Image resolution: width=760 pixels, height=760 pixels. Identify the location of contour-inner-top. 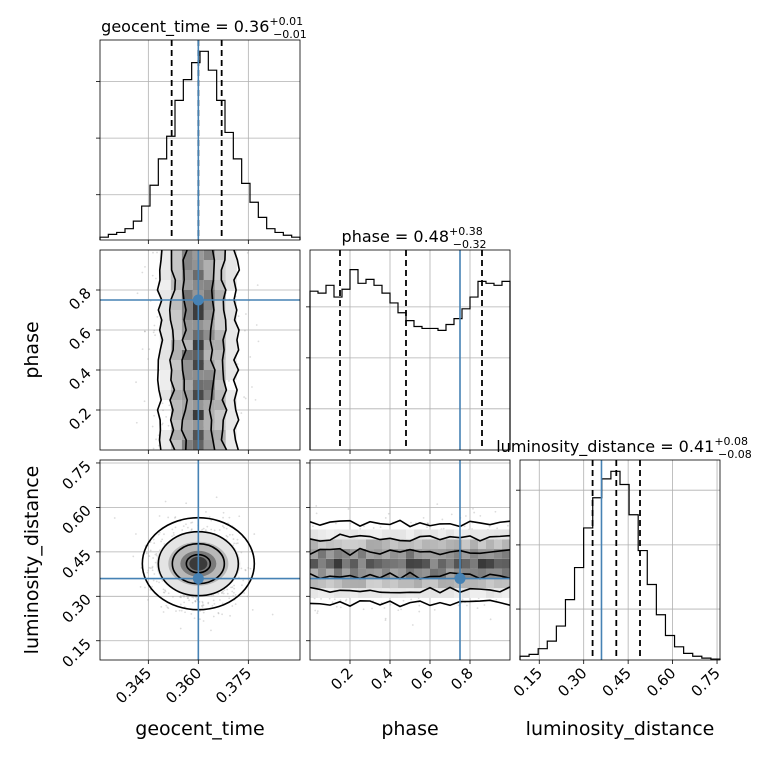
(410, 552).